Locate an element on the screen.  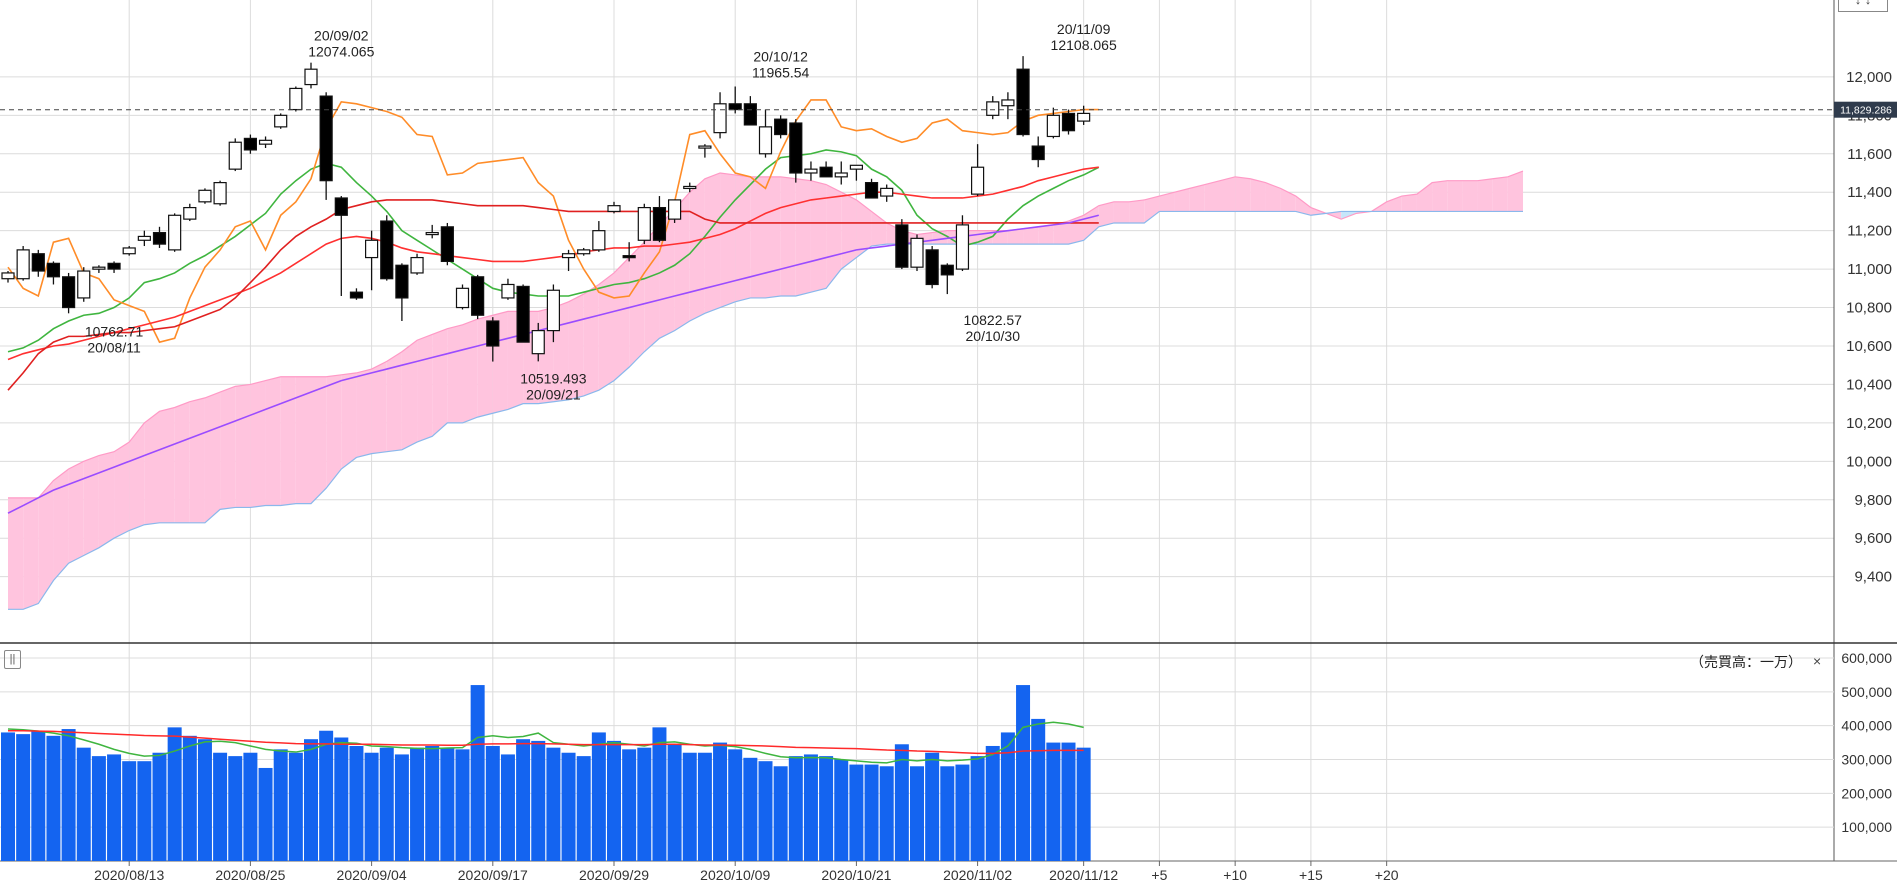
close-volume-icon: × is located at coordinates (1817, 661).